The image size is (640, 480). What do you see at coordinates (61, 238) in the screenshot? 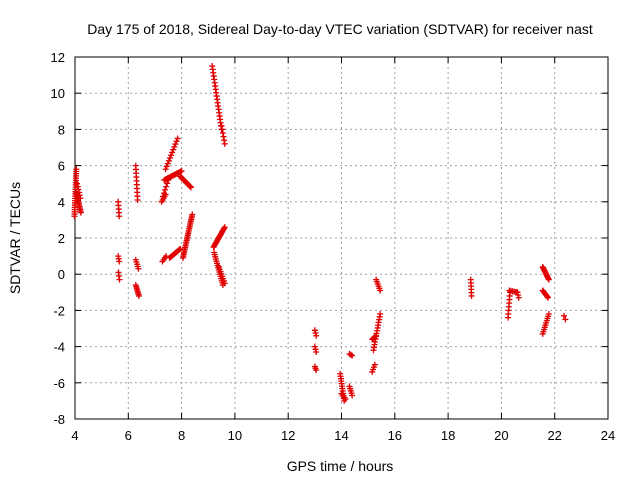
I see `y-tick-label: 2` at bounding box center [61, 238].